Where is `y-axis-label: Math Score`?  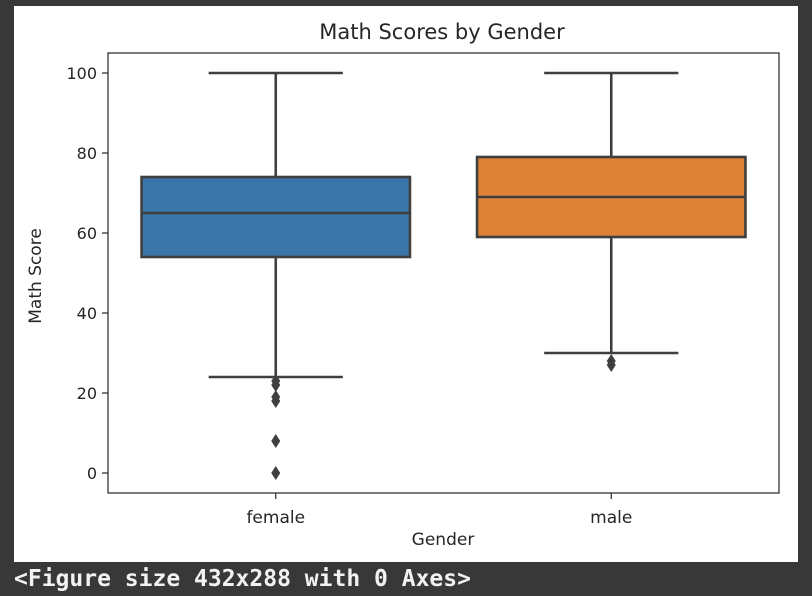
y-axis-label: Math Score is located at coordinates (36, 276).